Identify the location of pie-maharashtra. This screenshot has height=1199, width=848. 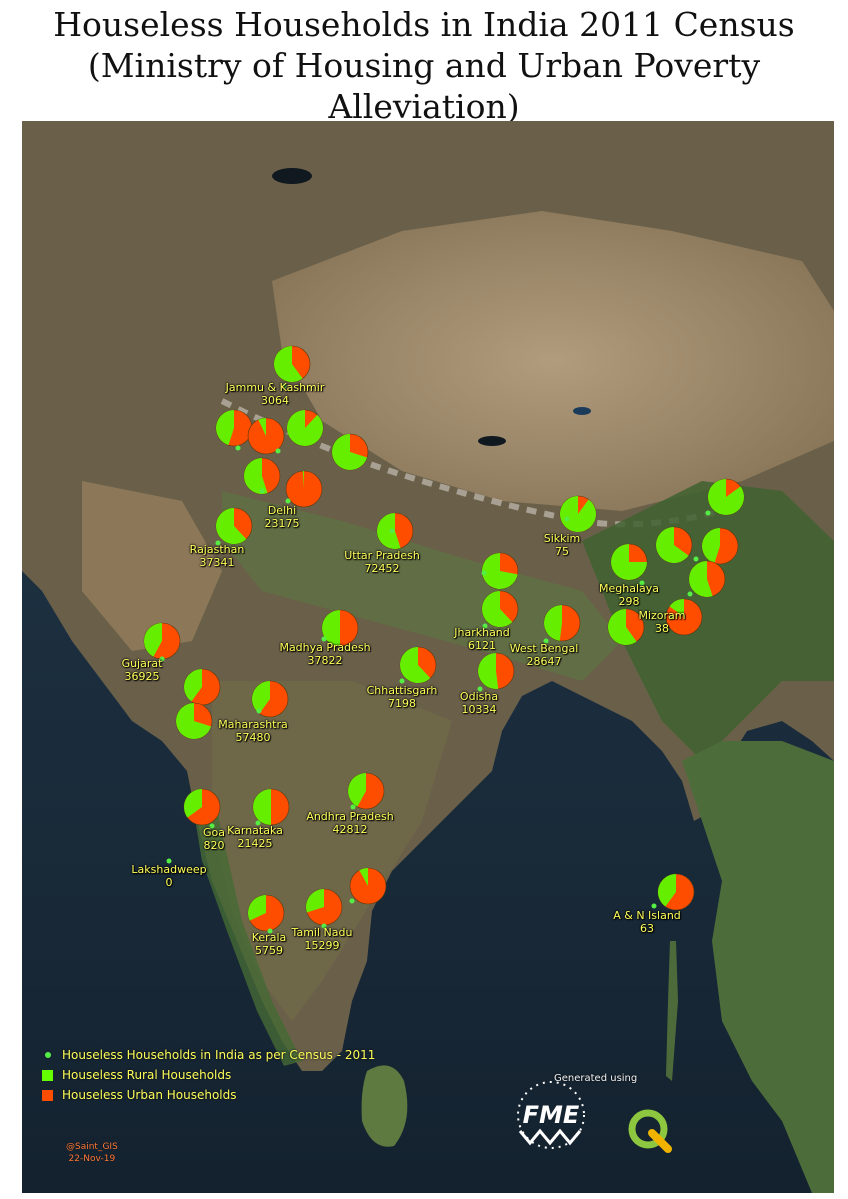
(270, 699).